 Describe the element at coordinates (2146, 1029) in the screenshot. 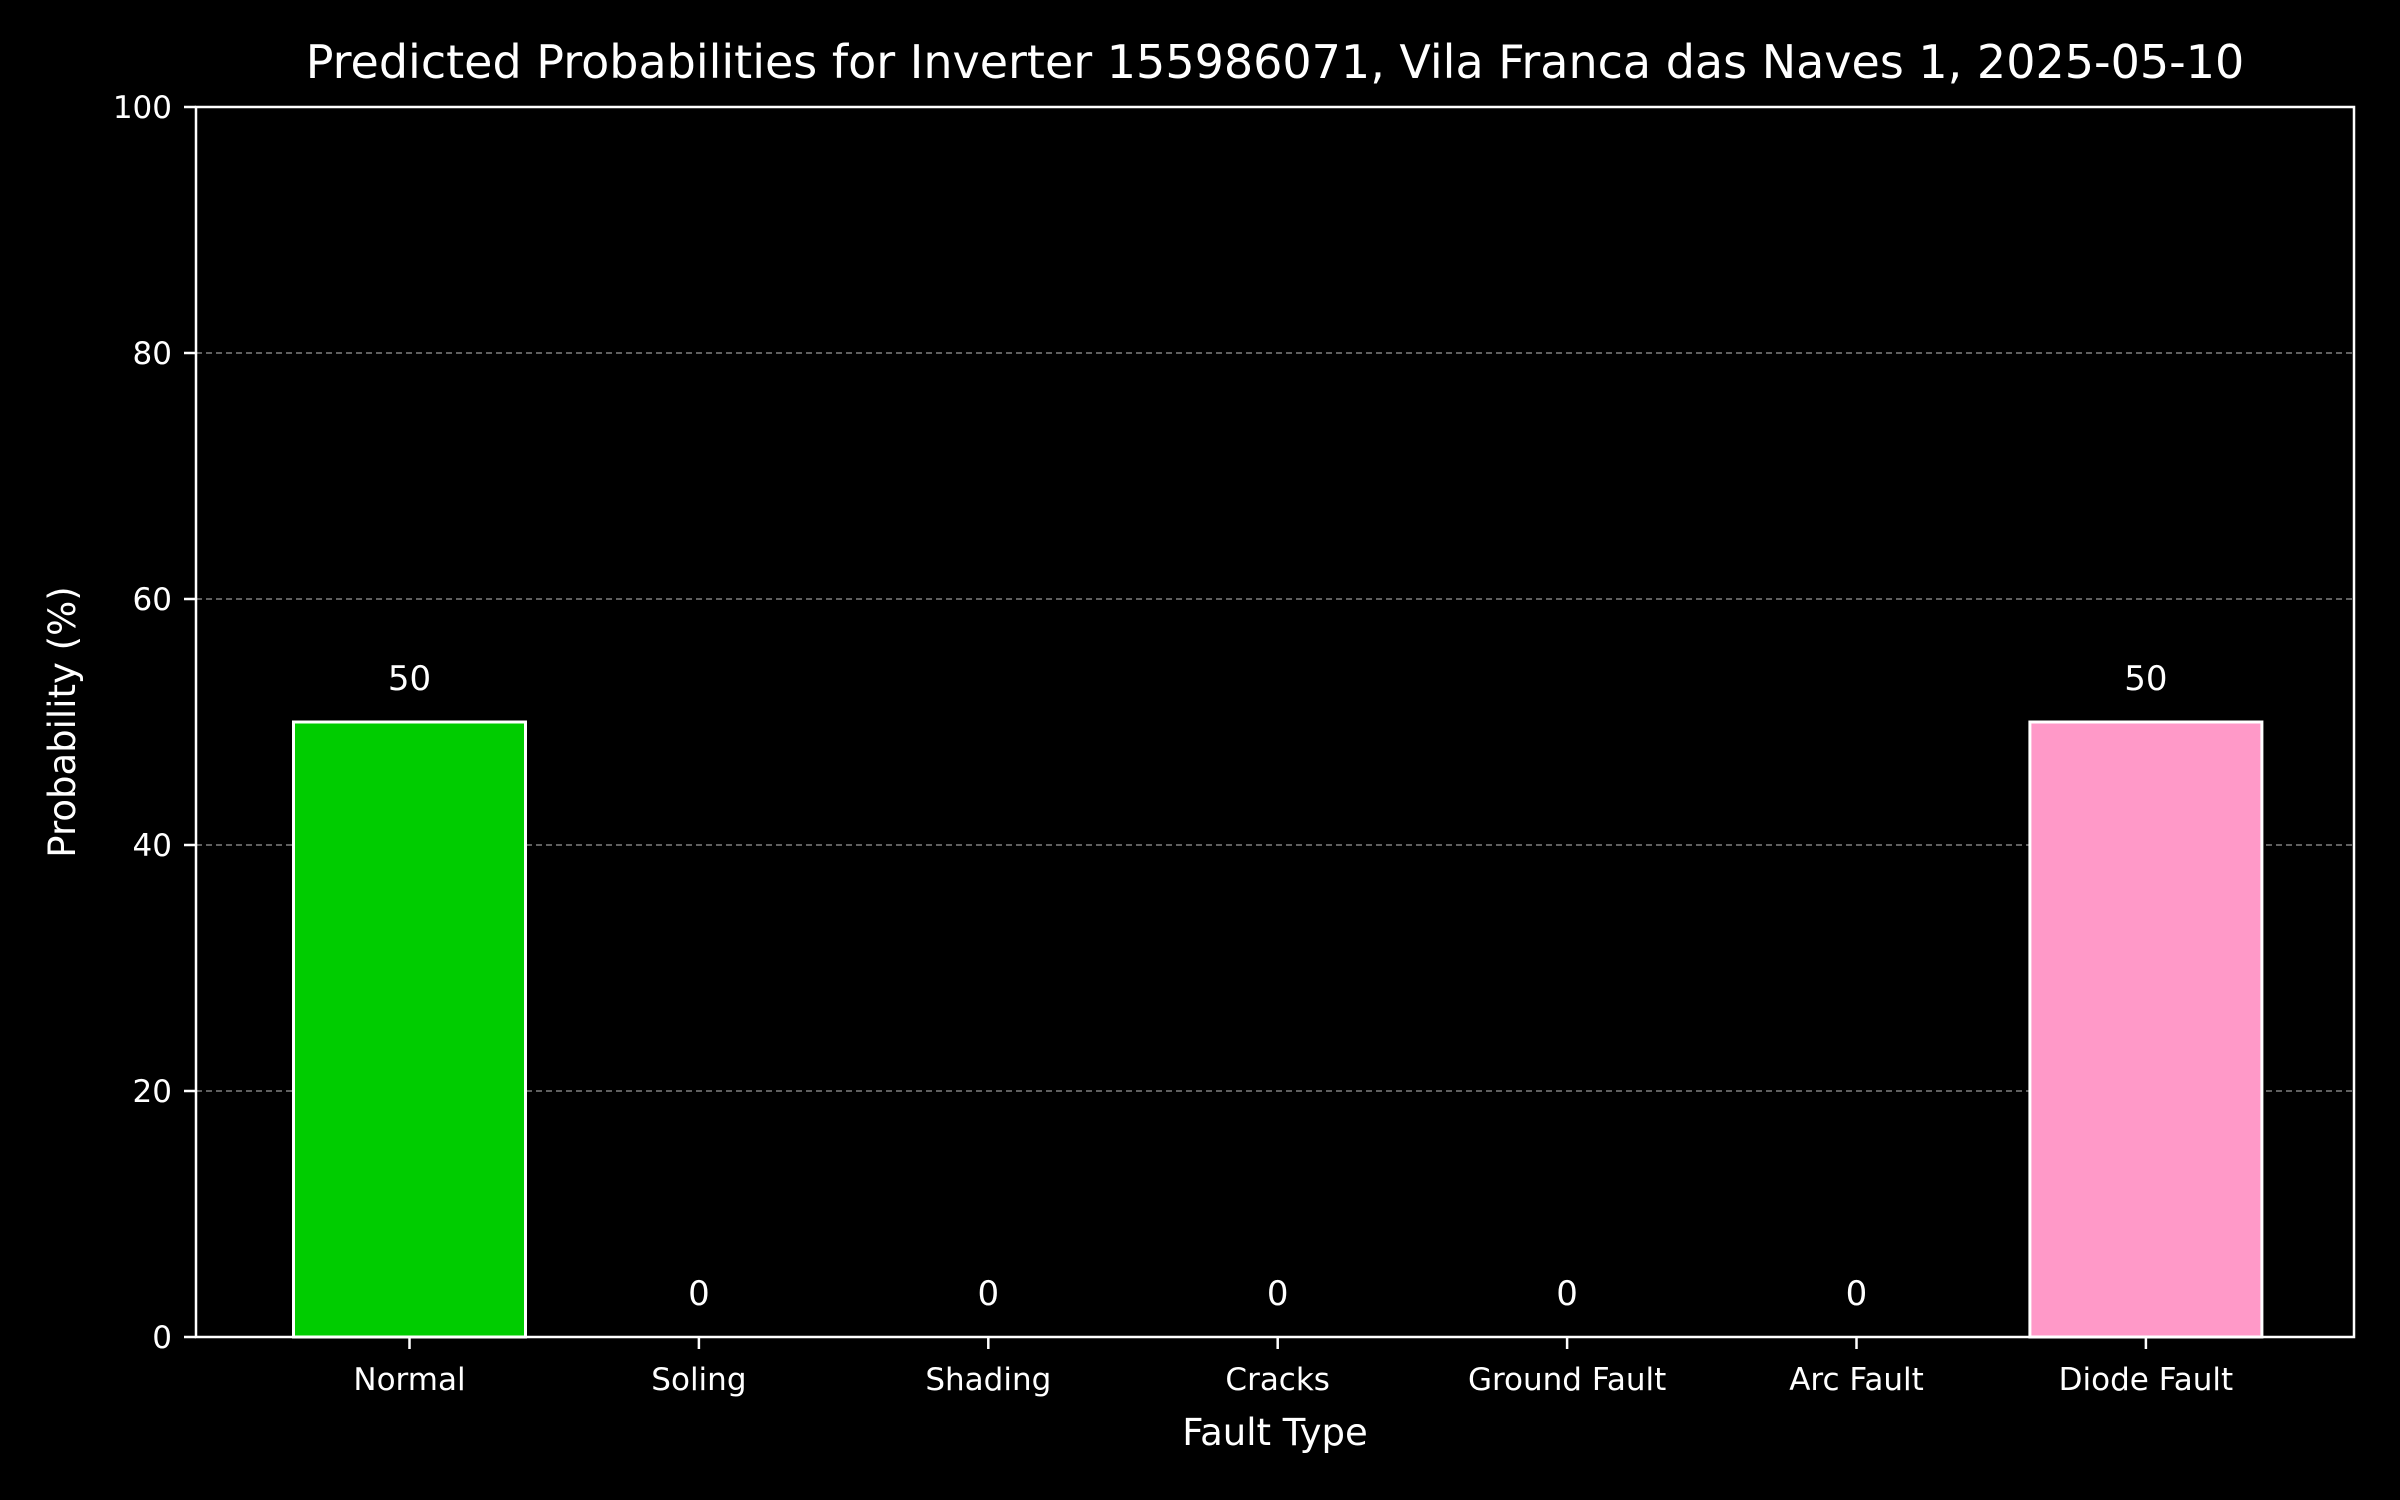

I see `bar-diode-fault` at that location.